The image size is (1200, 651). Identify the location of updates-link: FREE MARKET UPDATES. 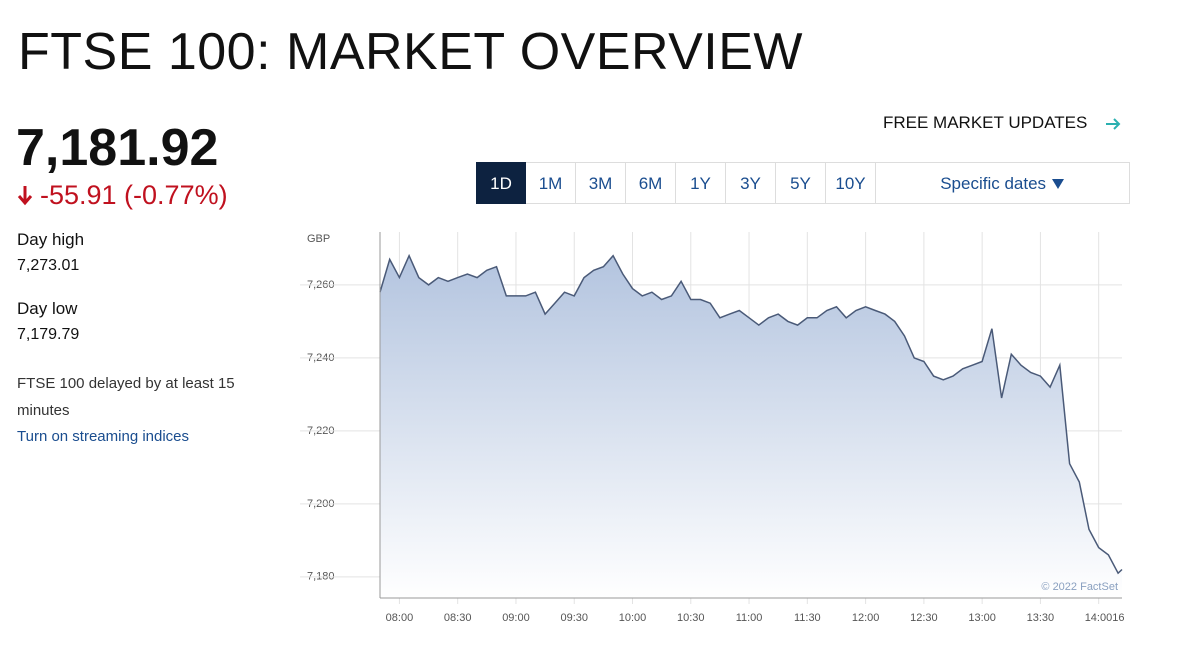
(985, 122).